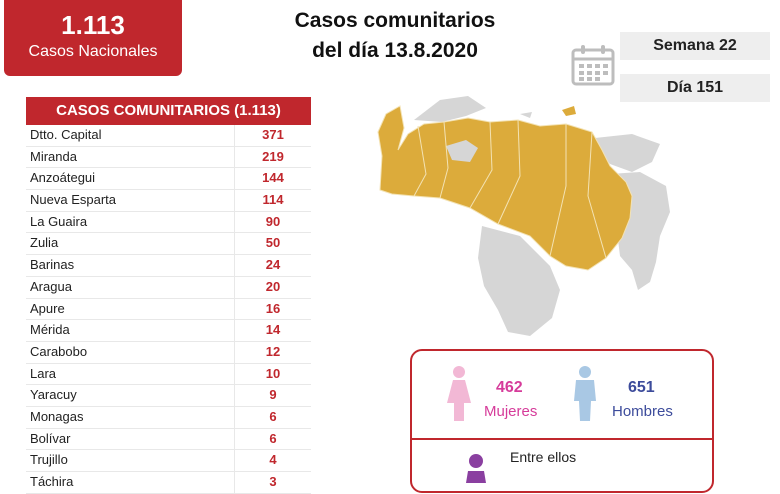  What do you see at coordinates (50, 438) in the screenshot?
I see `state-name: Bolívar` at bounding box center [50, 438].